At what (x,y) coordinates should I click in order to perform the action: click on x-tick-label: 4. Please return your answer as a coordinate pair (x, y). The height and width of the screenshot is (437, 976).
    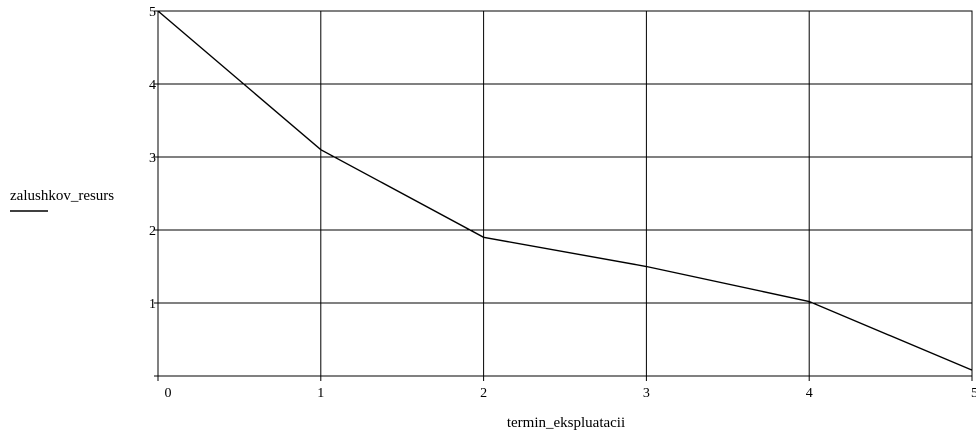
    Looking at the image, I should click on (809, 393).